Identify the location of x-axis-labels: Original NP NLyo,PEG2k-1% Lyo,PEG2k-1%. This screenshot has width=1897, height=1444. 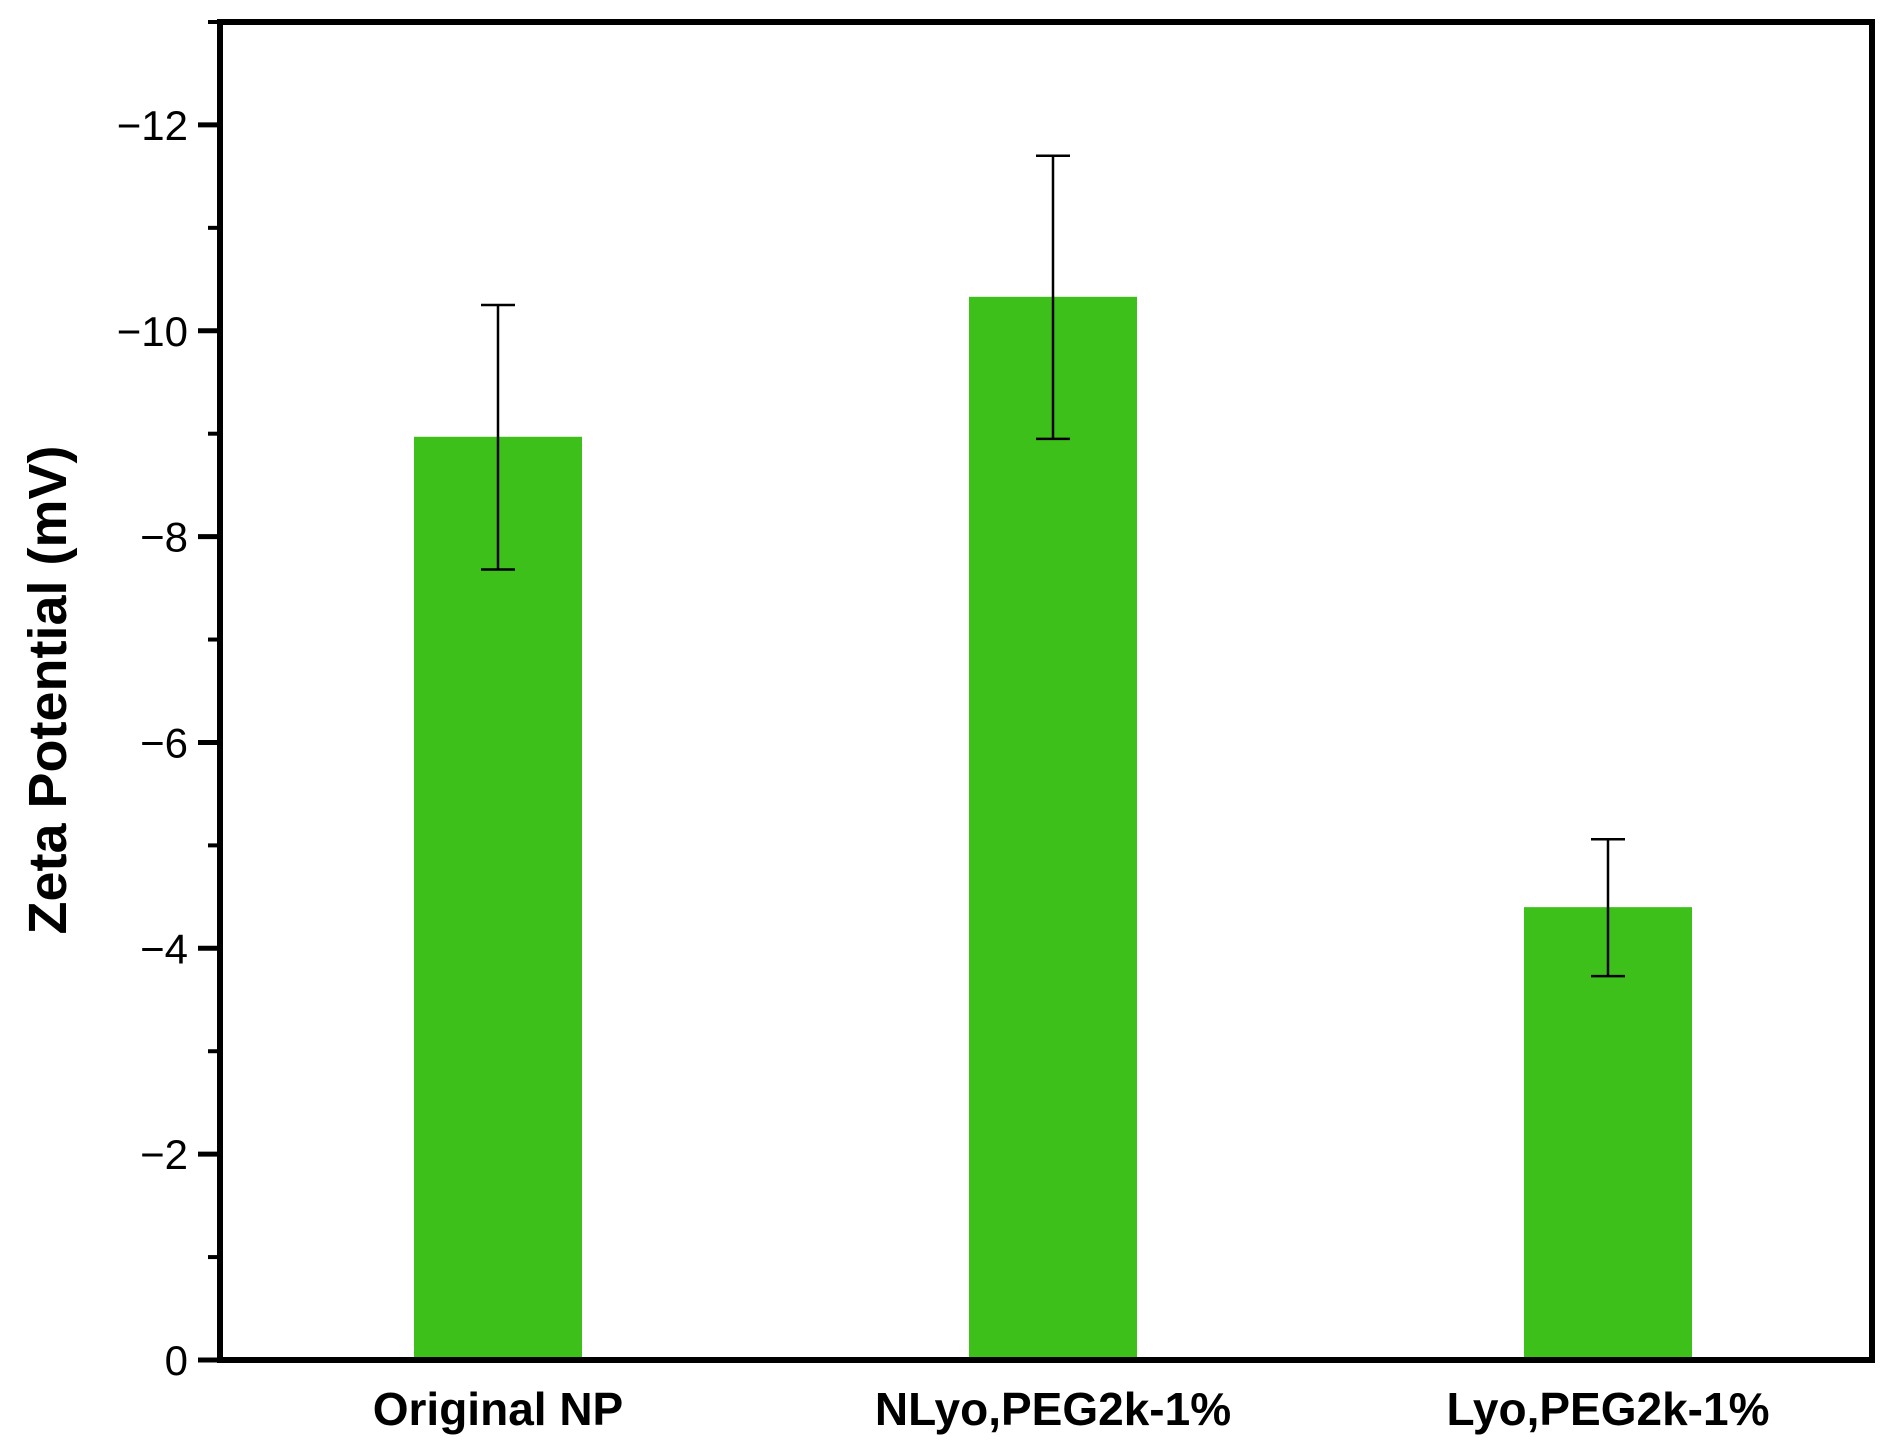
(1071, 1409).